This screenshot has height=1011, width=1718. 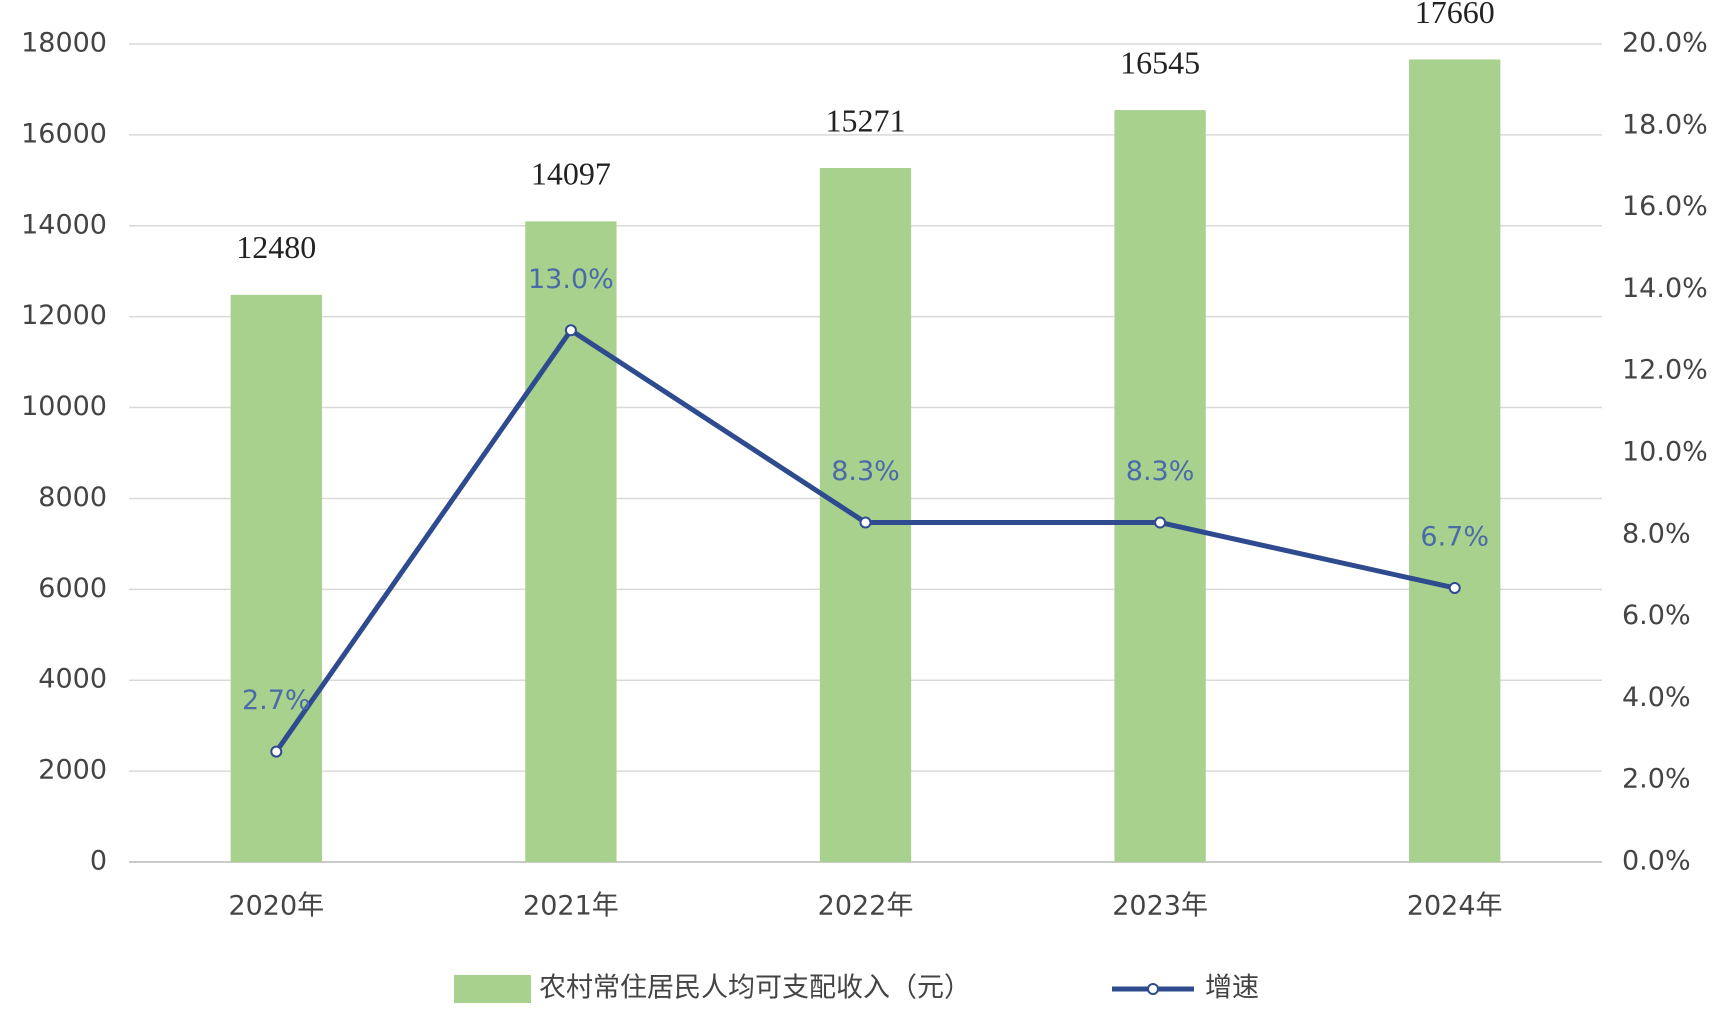 I want to click on y2-tick-label: 14.0%, so click(x=1665, y=288).